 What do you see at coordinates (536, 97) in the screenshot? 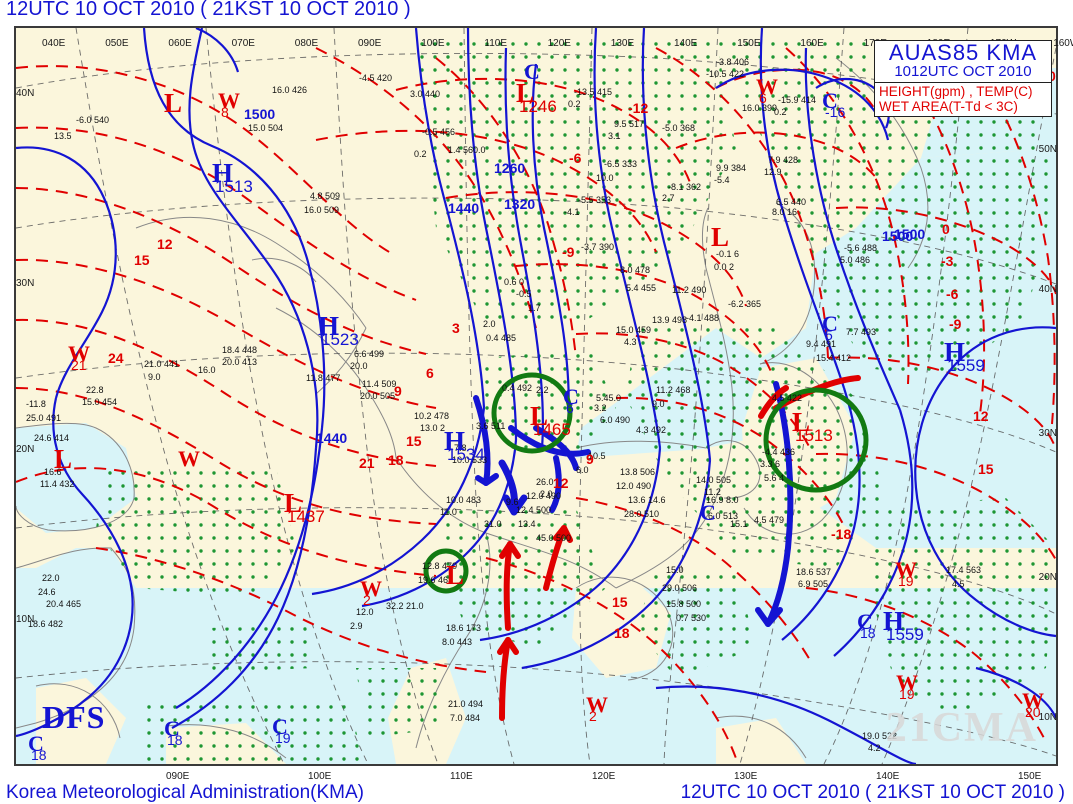
I see `pressure-center: L 1246` at bounding box center [536, 97].